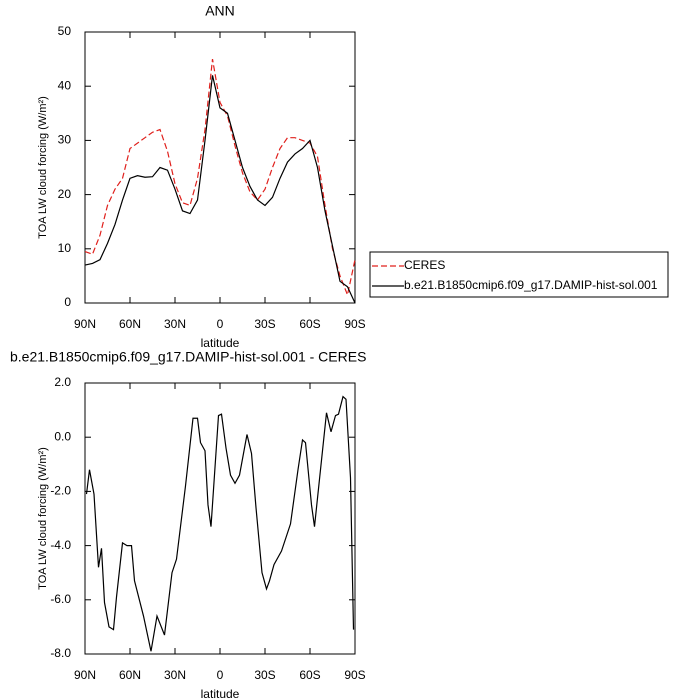 The height and width of the screenshot is (700, 700). I want to click on y-tick-label: 50, so click(65, 31).